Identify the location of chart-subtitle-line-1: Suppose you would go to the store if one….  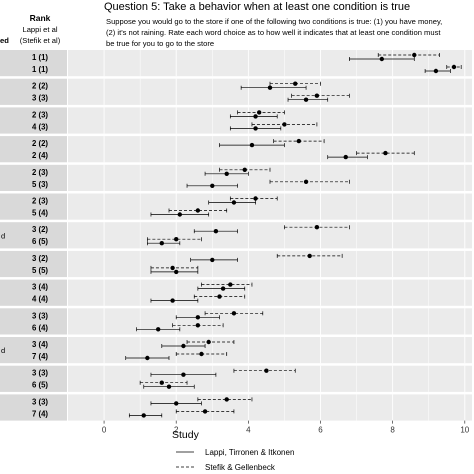
(274, 21).